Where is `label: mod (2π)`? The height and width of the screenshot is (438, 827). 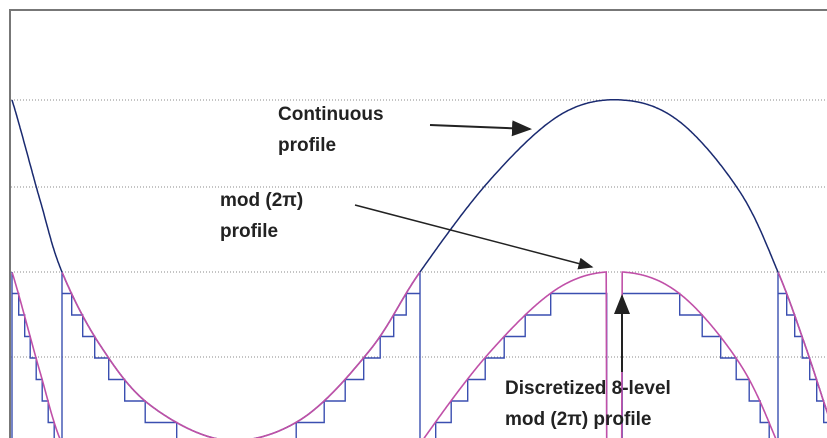 label: mod (2π) is located at coordinates (261, 200).